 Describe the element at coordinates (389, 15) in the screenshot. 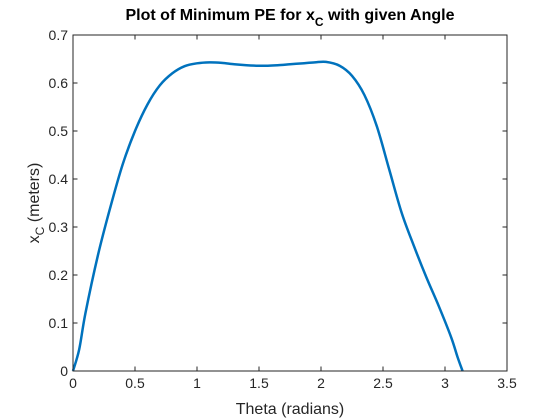

I see `chart-title-tail: with given Angle` at that location.